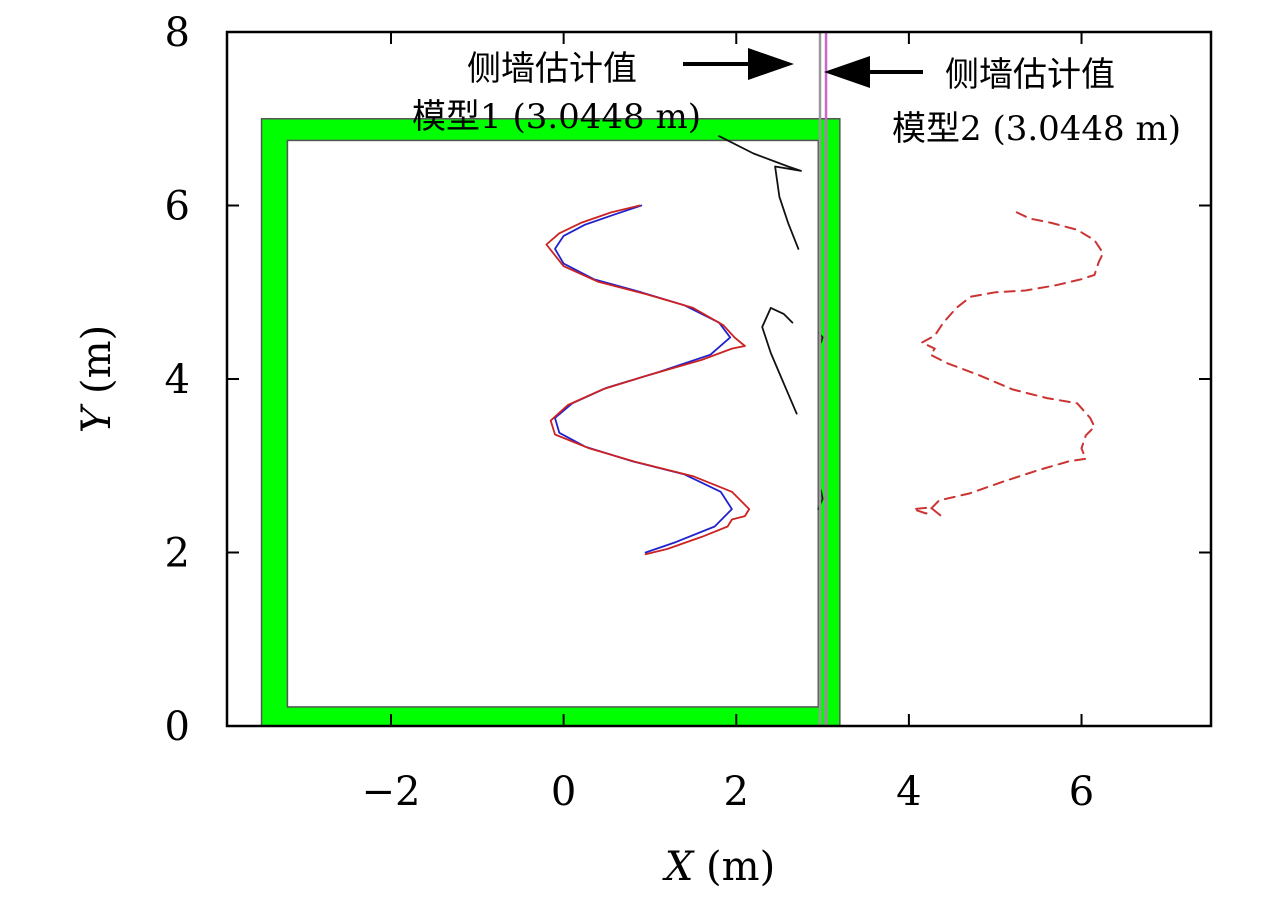  What do you see at coordinates (556, 117) in the screenshot?
I see `annotation-left-line2: 模型1 (3.0448 m)` at bounding box center [556, 117].